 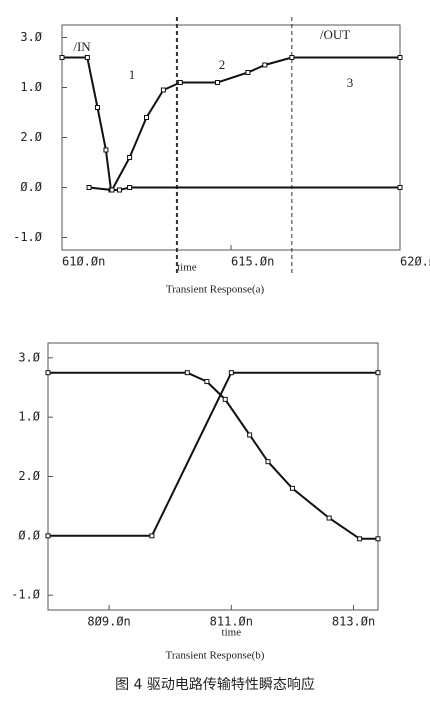 What do you see at coordinates (353, 622) in the screenshot?
I see `x-tick-label: 813.Øn` at bounding box center [353, 622].